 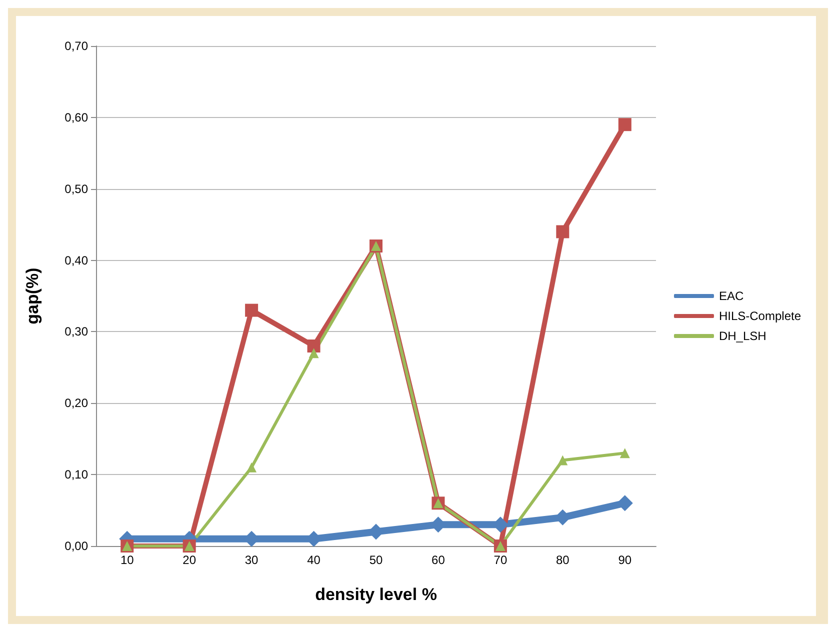 I want to click on x-tick-label: 20, so click(x=189, y=560).